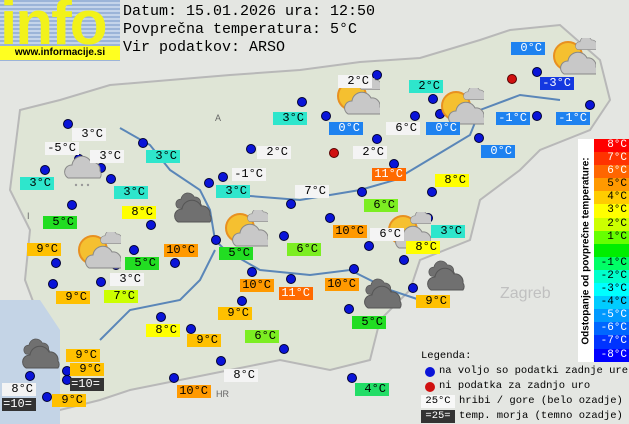 The image size is (629, 424). What do you see at coordinates (60, 30) in the screenshot?
I see `logo: info www.informacije.si` at bounding box center [60, 30].